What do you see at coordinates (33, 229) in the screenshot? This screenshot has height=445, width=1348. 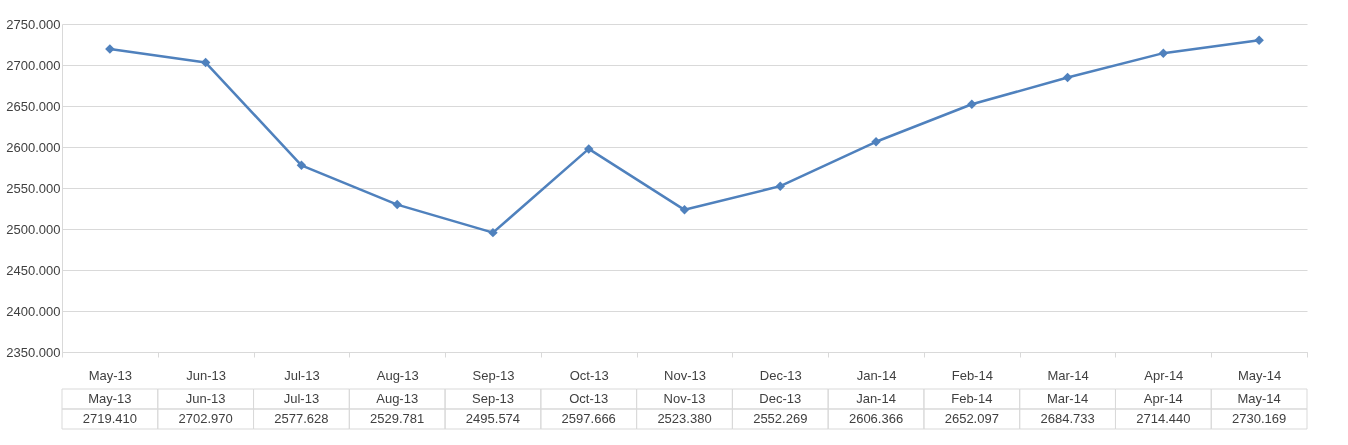 I see `y-tick-label: 2500.000` at bounding box center [33, 229].